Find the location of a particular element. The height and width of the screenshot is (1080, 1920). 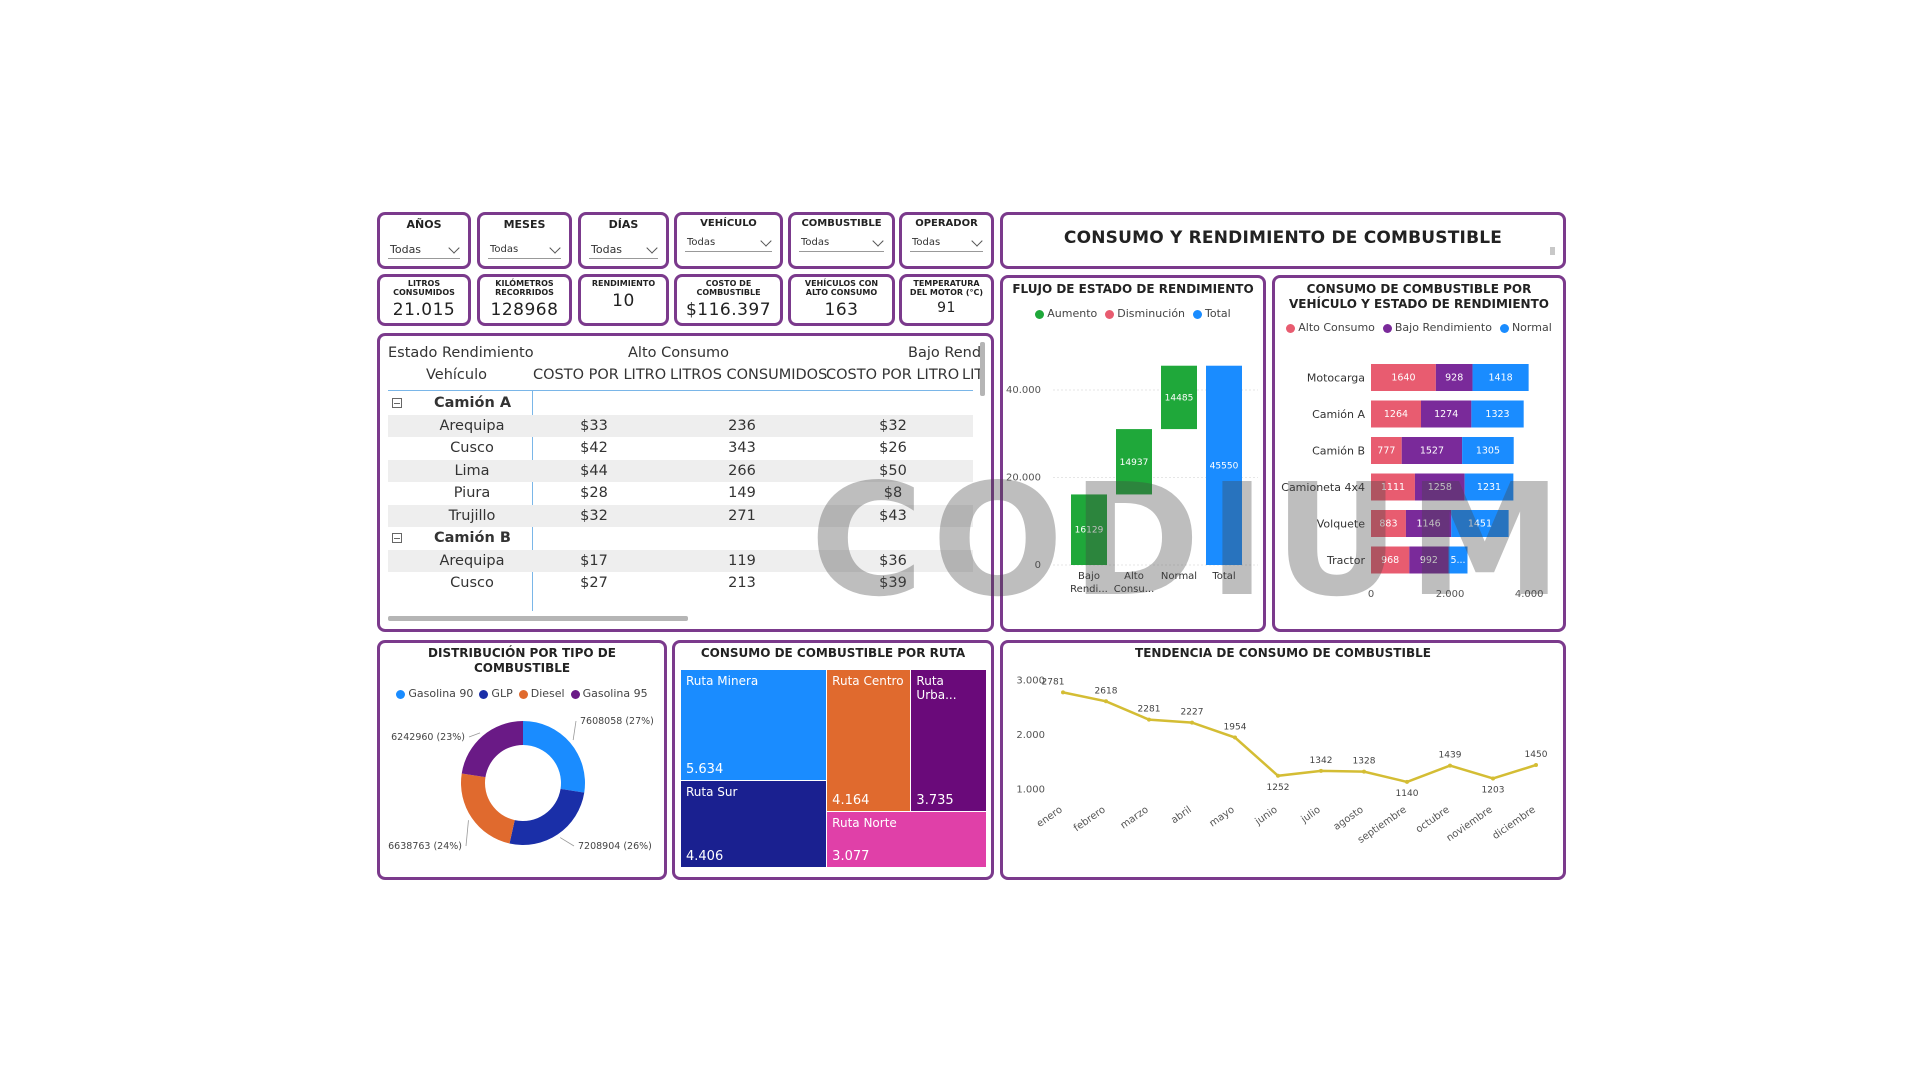

matrix-column-header: LIT is located at coordinates (973, 375).